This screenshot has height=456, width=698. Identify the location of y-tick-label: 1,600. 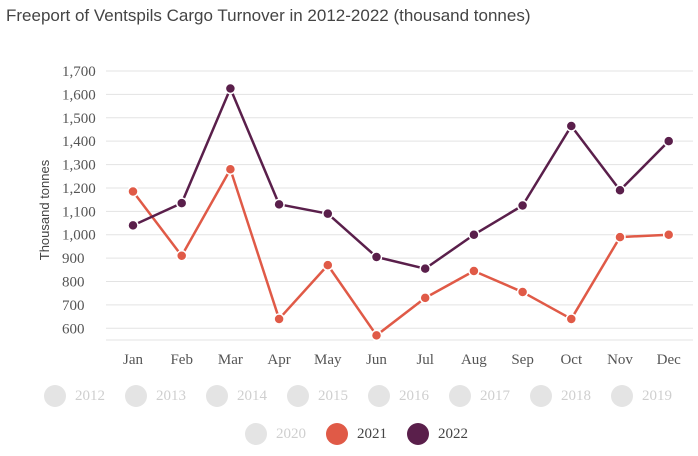
(79, 95).